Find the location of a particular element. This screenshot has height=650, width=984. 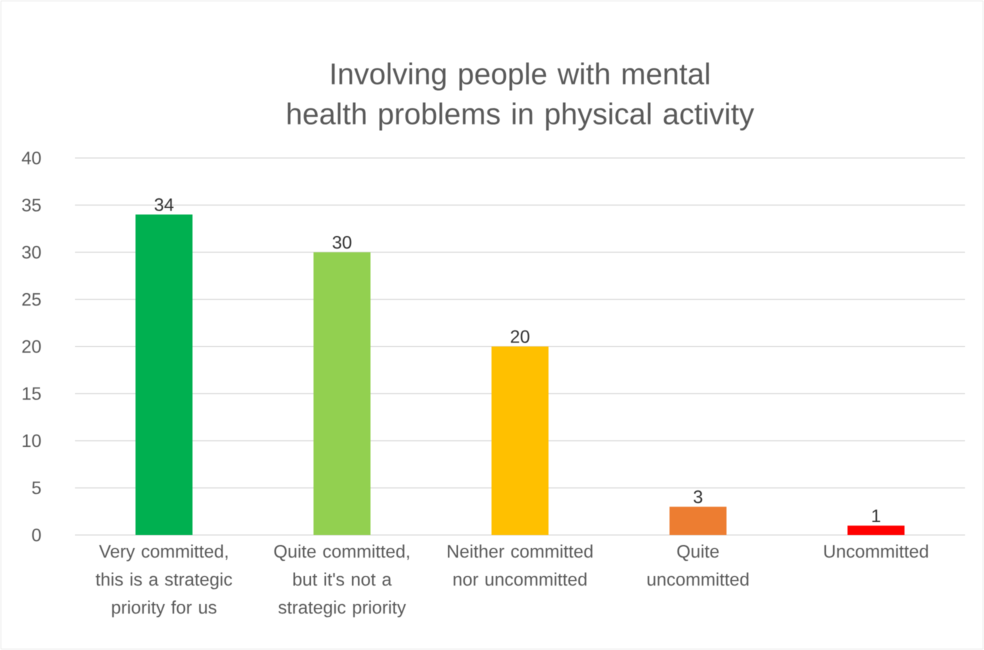

x-tick-label: Neither committed nor uncommitted is located at coordinates (520, 565).